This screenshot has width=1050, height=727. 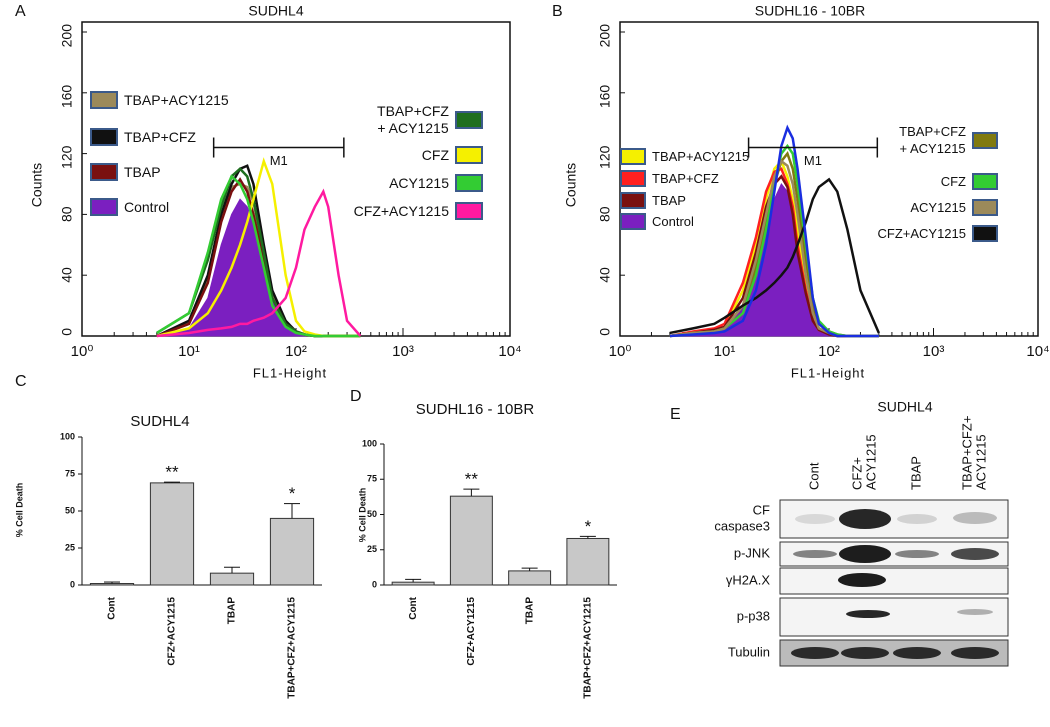 I want to click on x-tick-label: CFZ+ACY1215, so click(x=172, y=631).